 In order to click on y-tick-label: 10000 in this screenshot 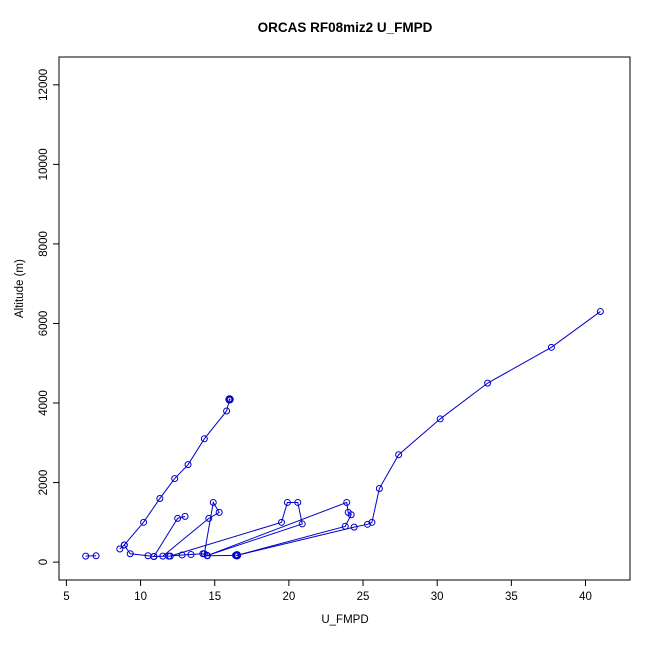, I will do `click(44, 164)`.